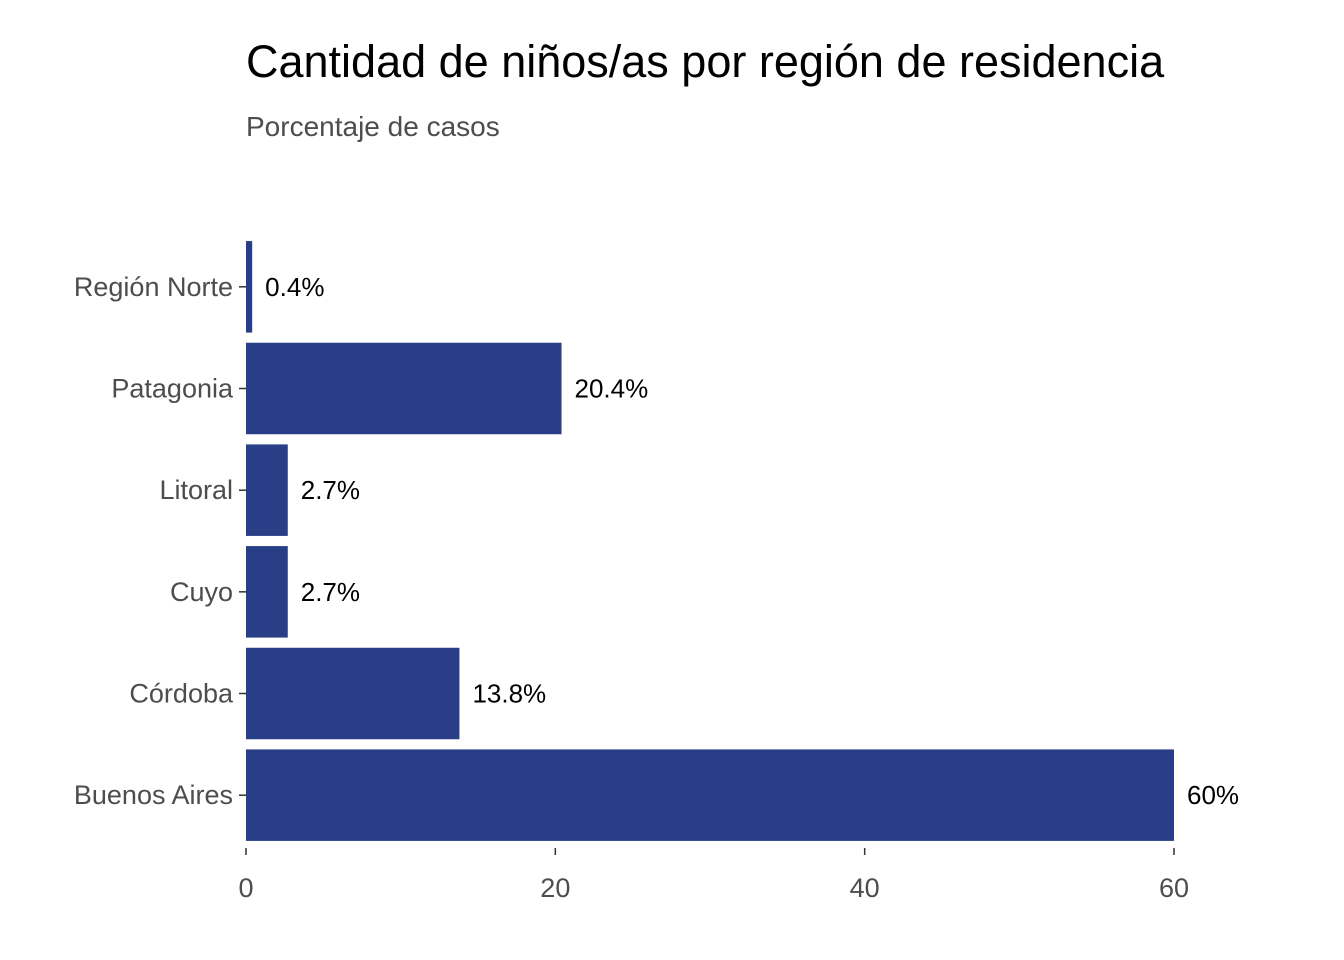  What do you see at coordinates (267, 490) in the screenshot?
I see `bar-litoral` at bounding box center [267, 490].